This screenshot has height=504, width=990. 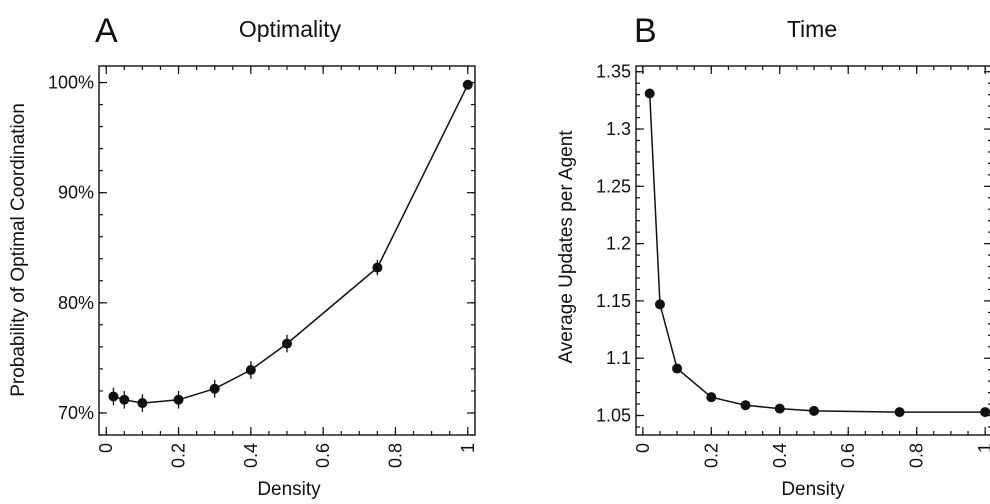 What do you see at coordinates (290, 29) in the screenshot?
I see `panel-a-title: Optimality` at bounding box center [290, 29].